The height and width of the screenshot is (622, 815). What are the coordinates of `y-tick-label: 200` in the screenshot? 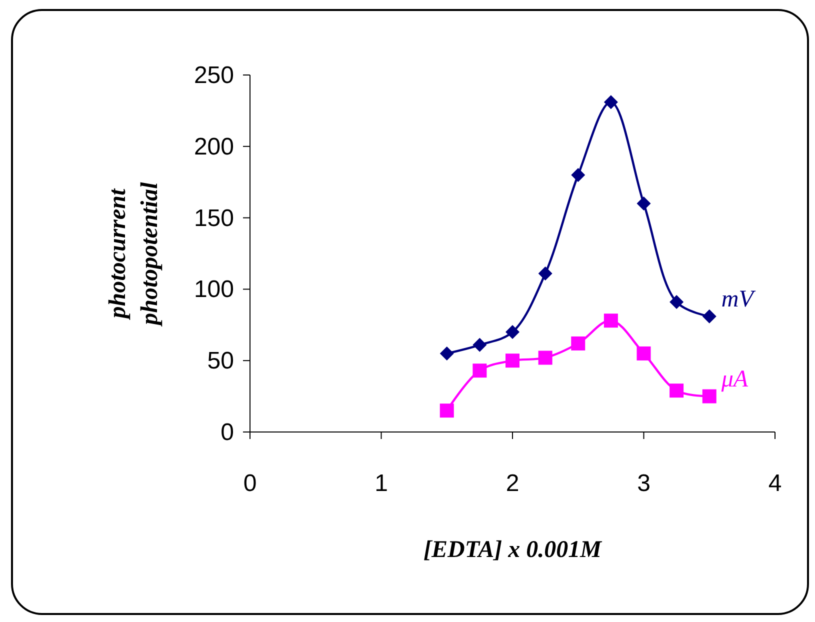 It's located at (214, 146).